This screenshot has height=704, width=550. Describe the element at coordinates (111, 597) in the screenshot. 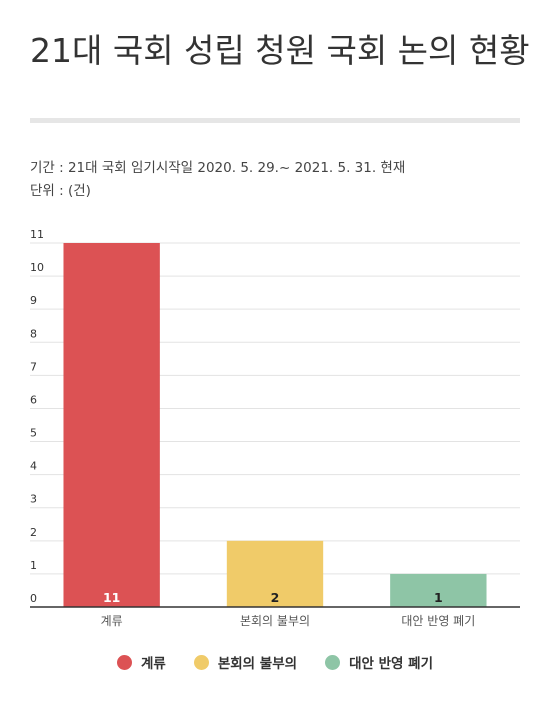

I see `data-label-0: 11` at that location.